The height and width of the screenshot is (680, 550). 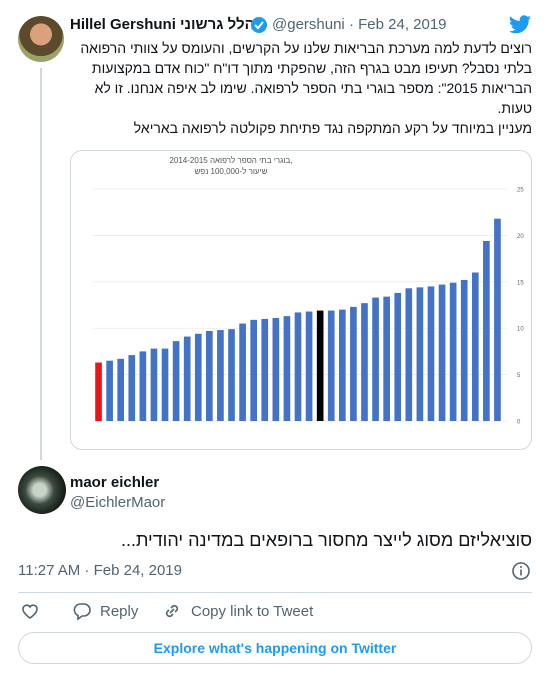 What do you see at coordinates (41, 264) in the screenshot?
I see `thread-line` at bounding box center [41, 264].